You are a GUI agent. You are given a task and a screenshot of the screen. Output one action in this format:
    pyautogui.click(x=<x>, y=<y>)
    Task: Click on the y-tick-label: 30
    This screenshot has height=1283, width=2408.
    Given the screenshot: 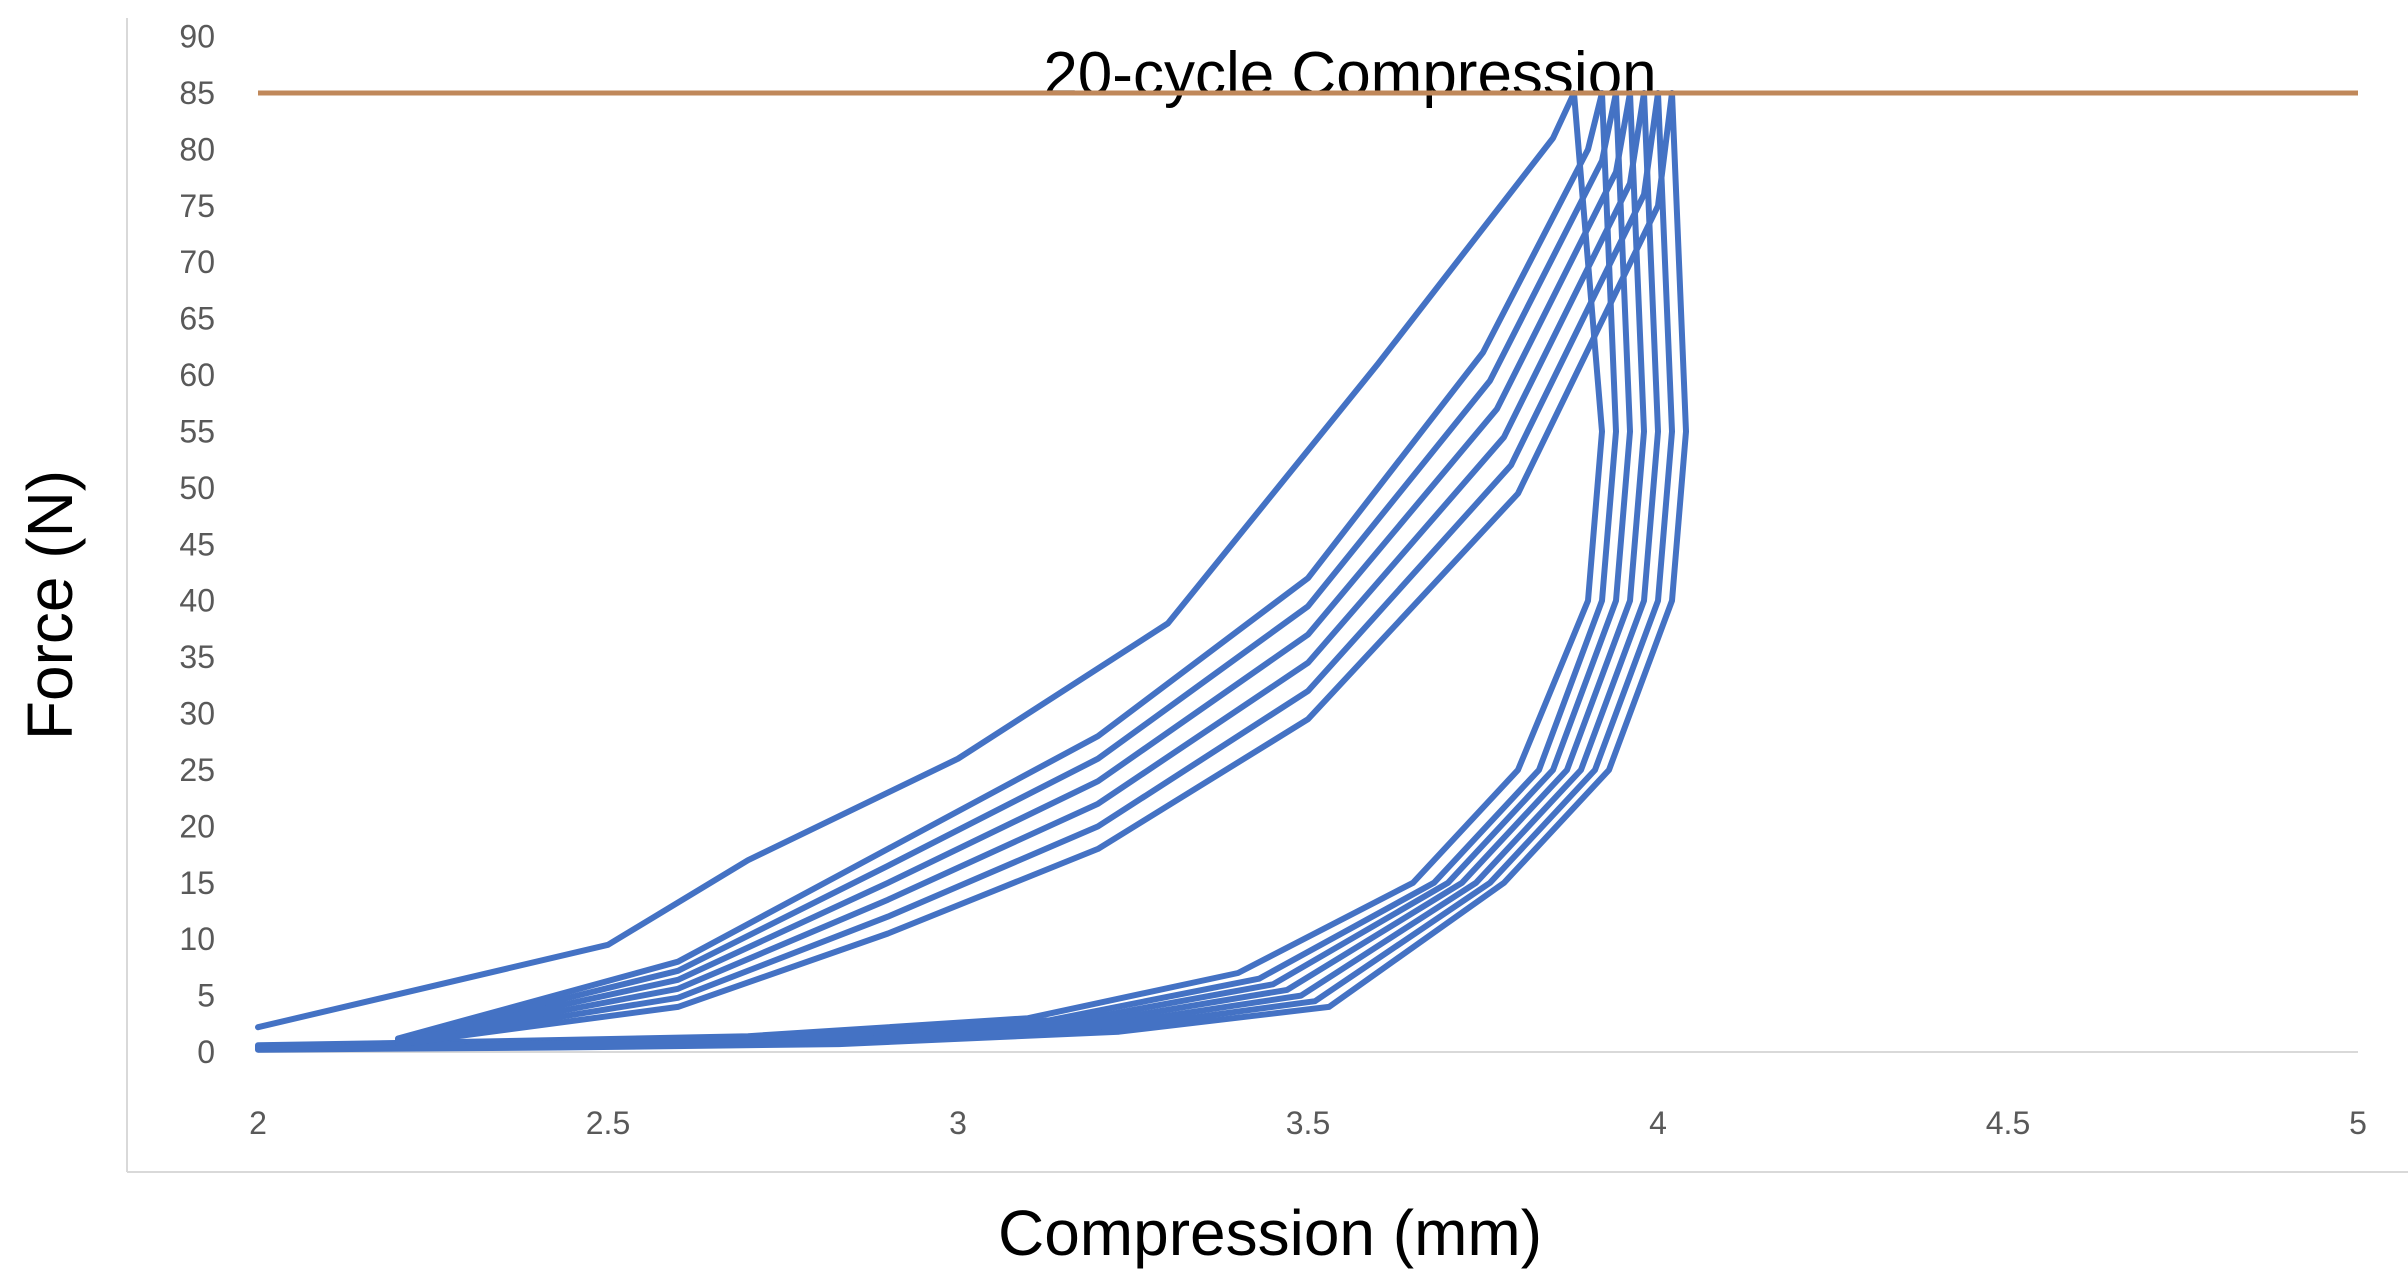 What is the action you would take?
    pyautogui.click(x=197, y=714)
    